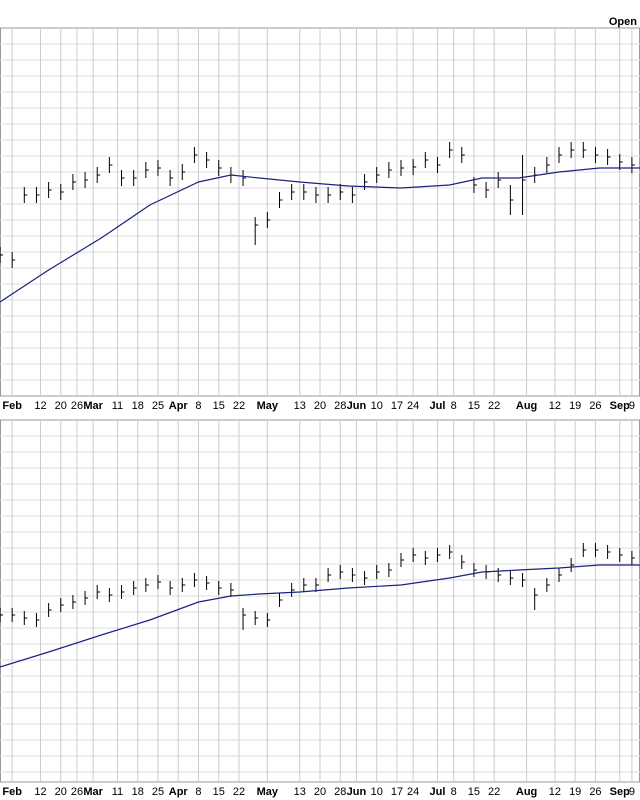  Describe the element at coordinates (623, 22) in the screenshot. I see `chart-title: Open` at that location.